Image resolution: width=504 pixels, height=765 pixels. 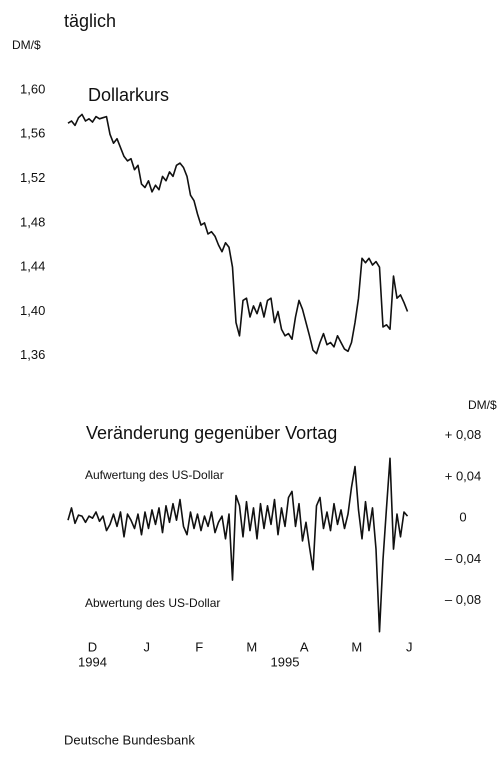 What do you see at coordinates (32, 354) in the screenshot?
I see `y-tick-label: 1,36` at bounding box center [32, 354].